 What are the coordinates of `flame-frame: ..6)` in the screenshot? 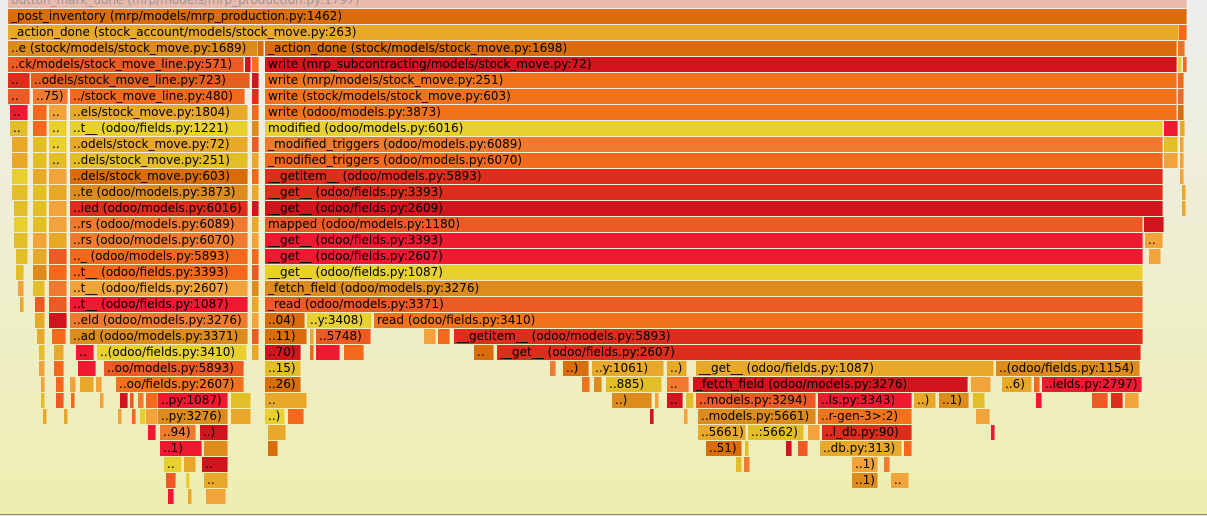 It's located at (1017, 384).